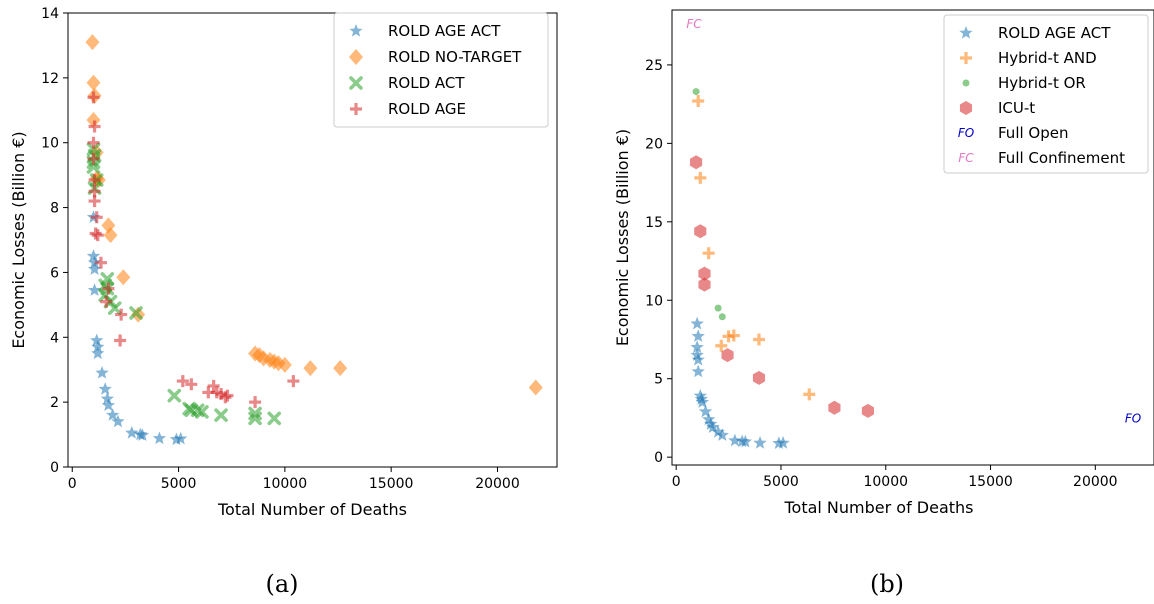 This screenshot has width=1154, height=604. I want to click on legend-label-full-confinement: Full Confinement, so click(1061, 158).